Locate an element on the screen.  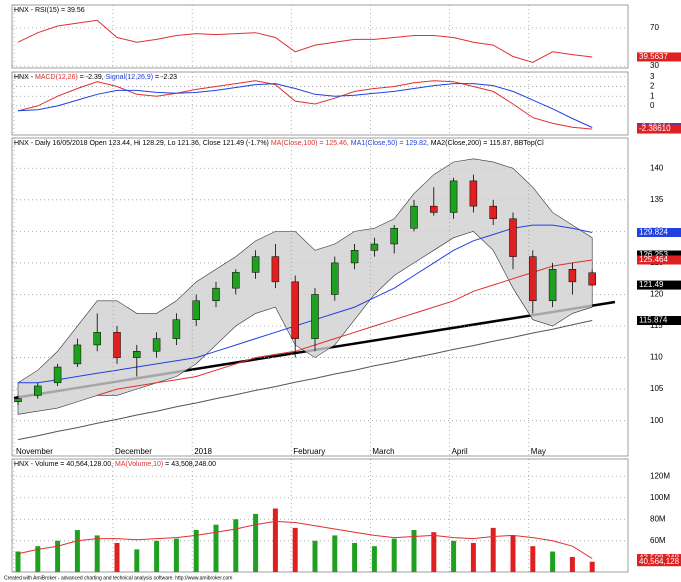
y-tick-label: 60M is located at coordinates (658, 540).